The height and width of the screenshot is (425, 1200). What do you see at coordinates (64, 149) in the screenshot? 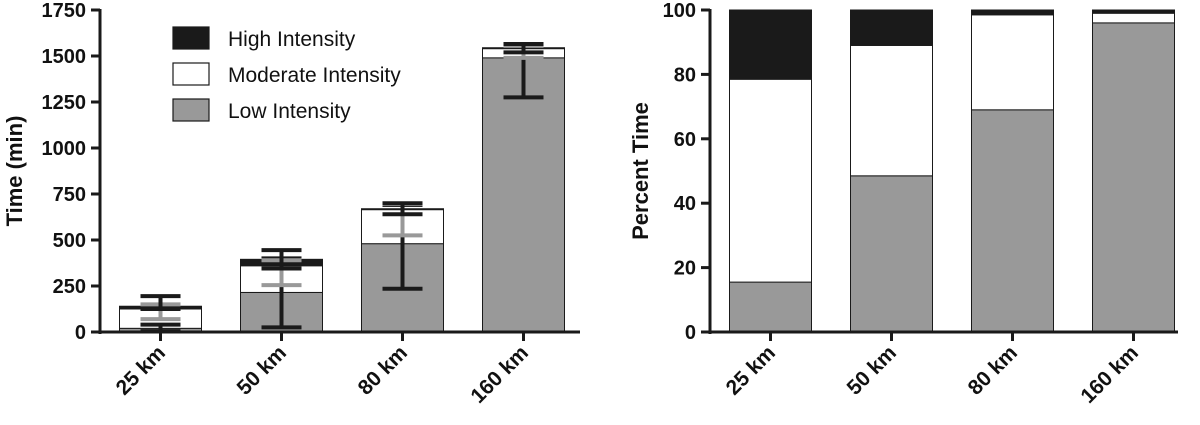
I see `y-tick-label-0-4: 1000` at bounding box center [64, 149].